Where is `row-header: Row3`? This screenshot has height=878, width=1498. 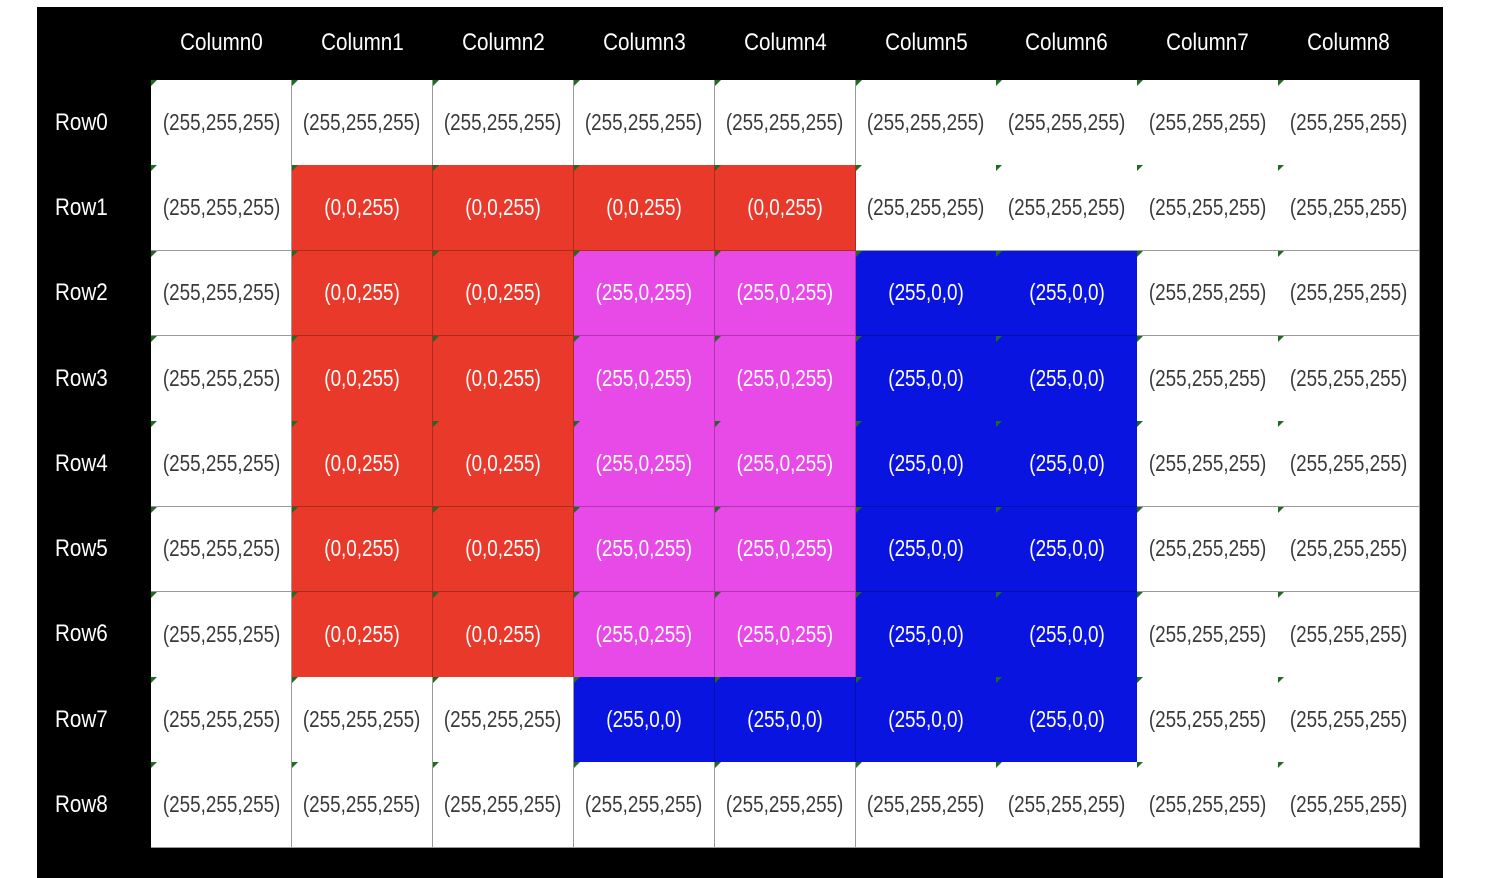
row-header: Row3 is located at coordinates (93, 378).